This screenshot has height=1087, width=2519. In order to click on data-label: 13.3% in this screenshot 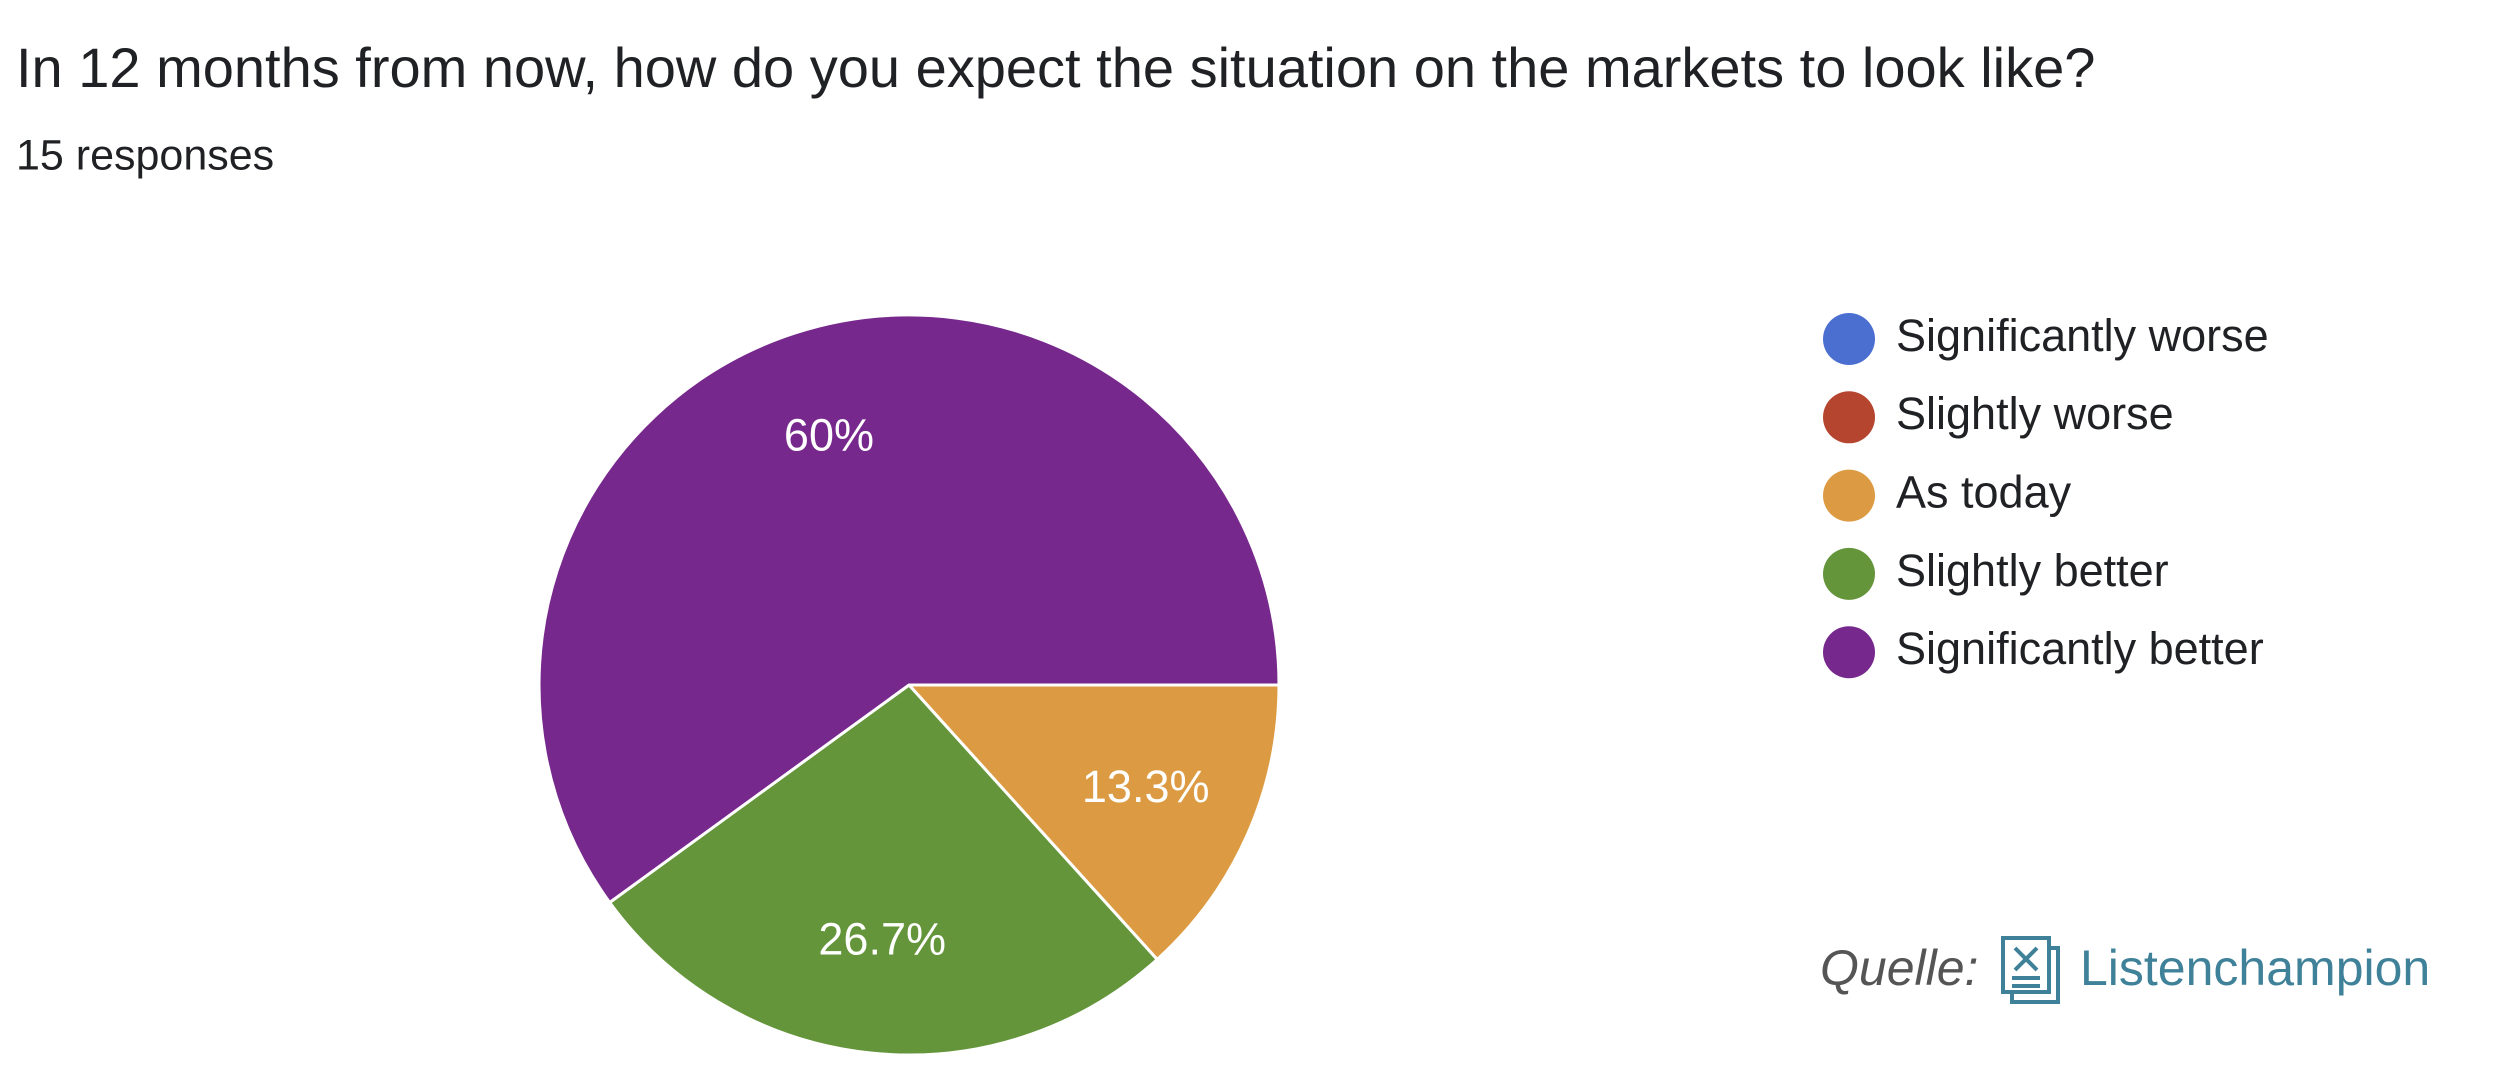, I will do `click(1146, 786)`.